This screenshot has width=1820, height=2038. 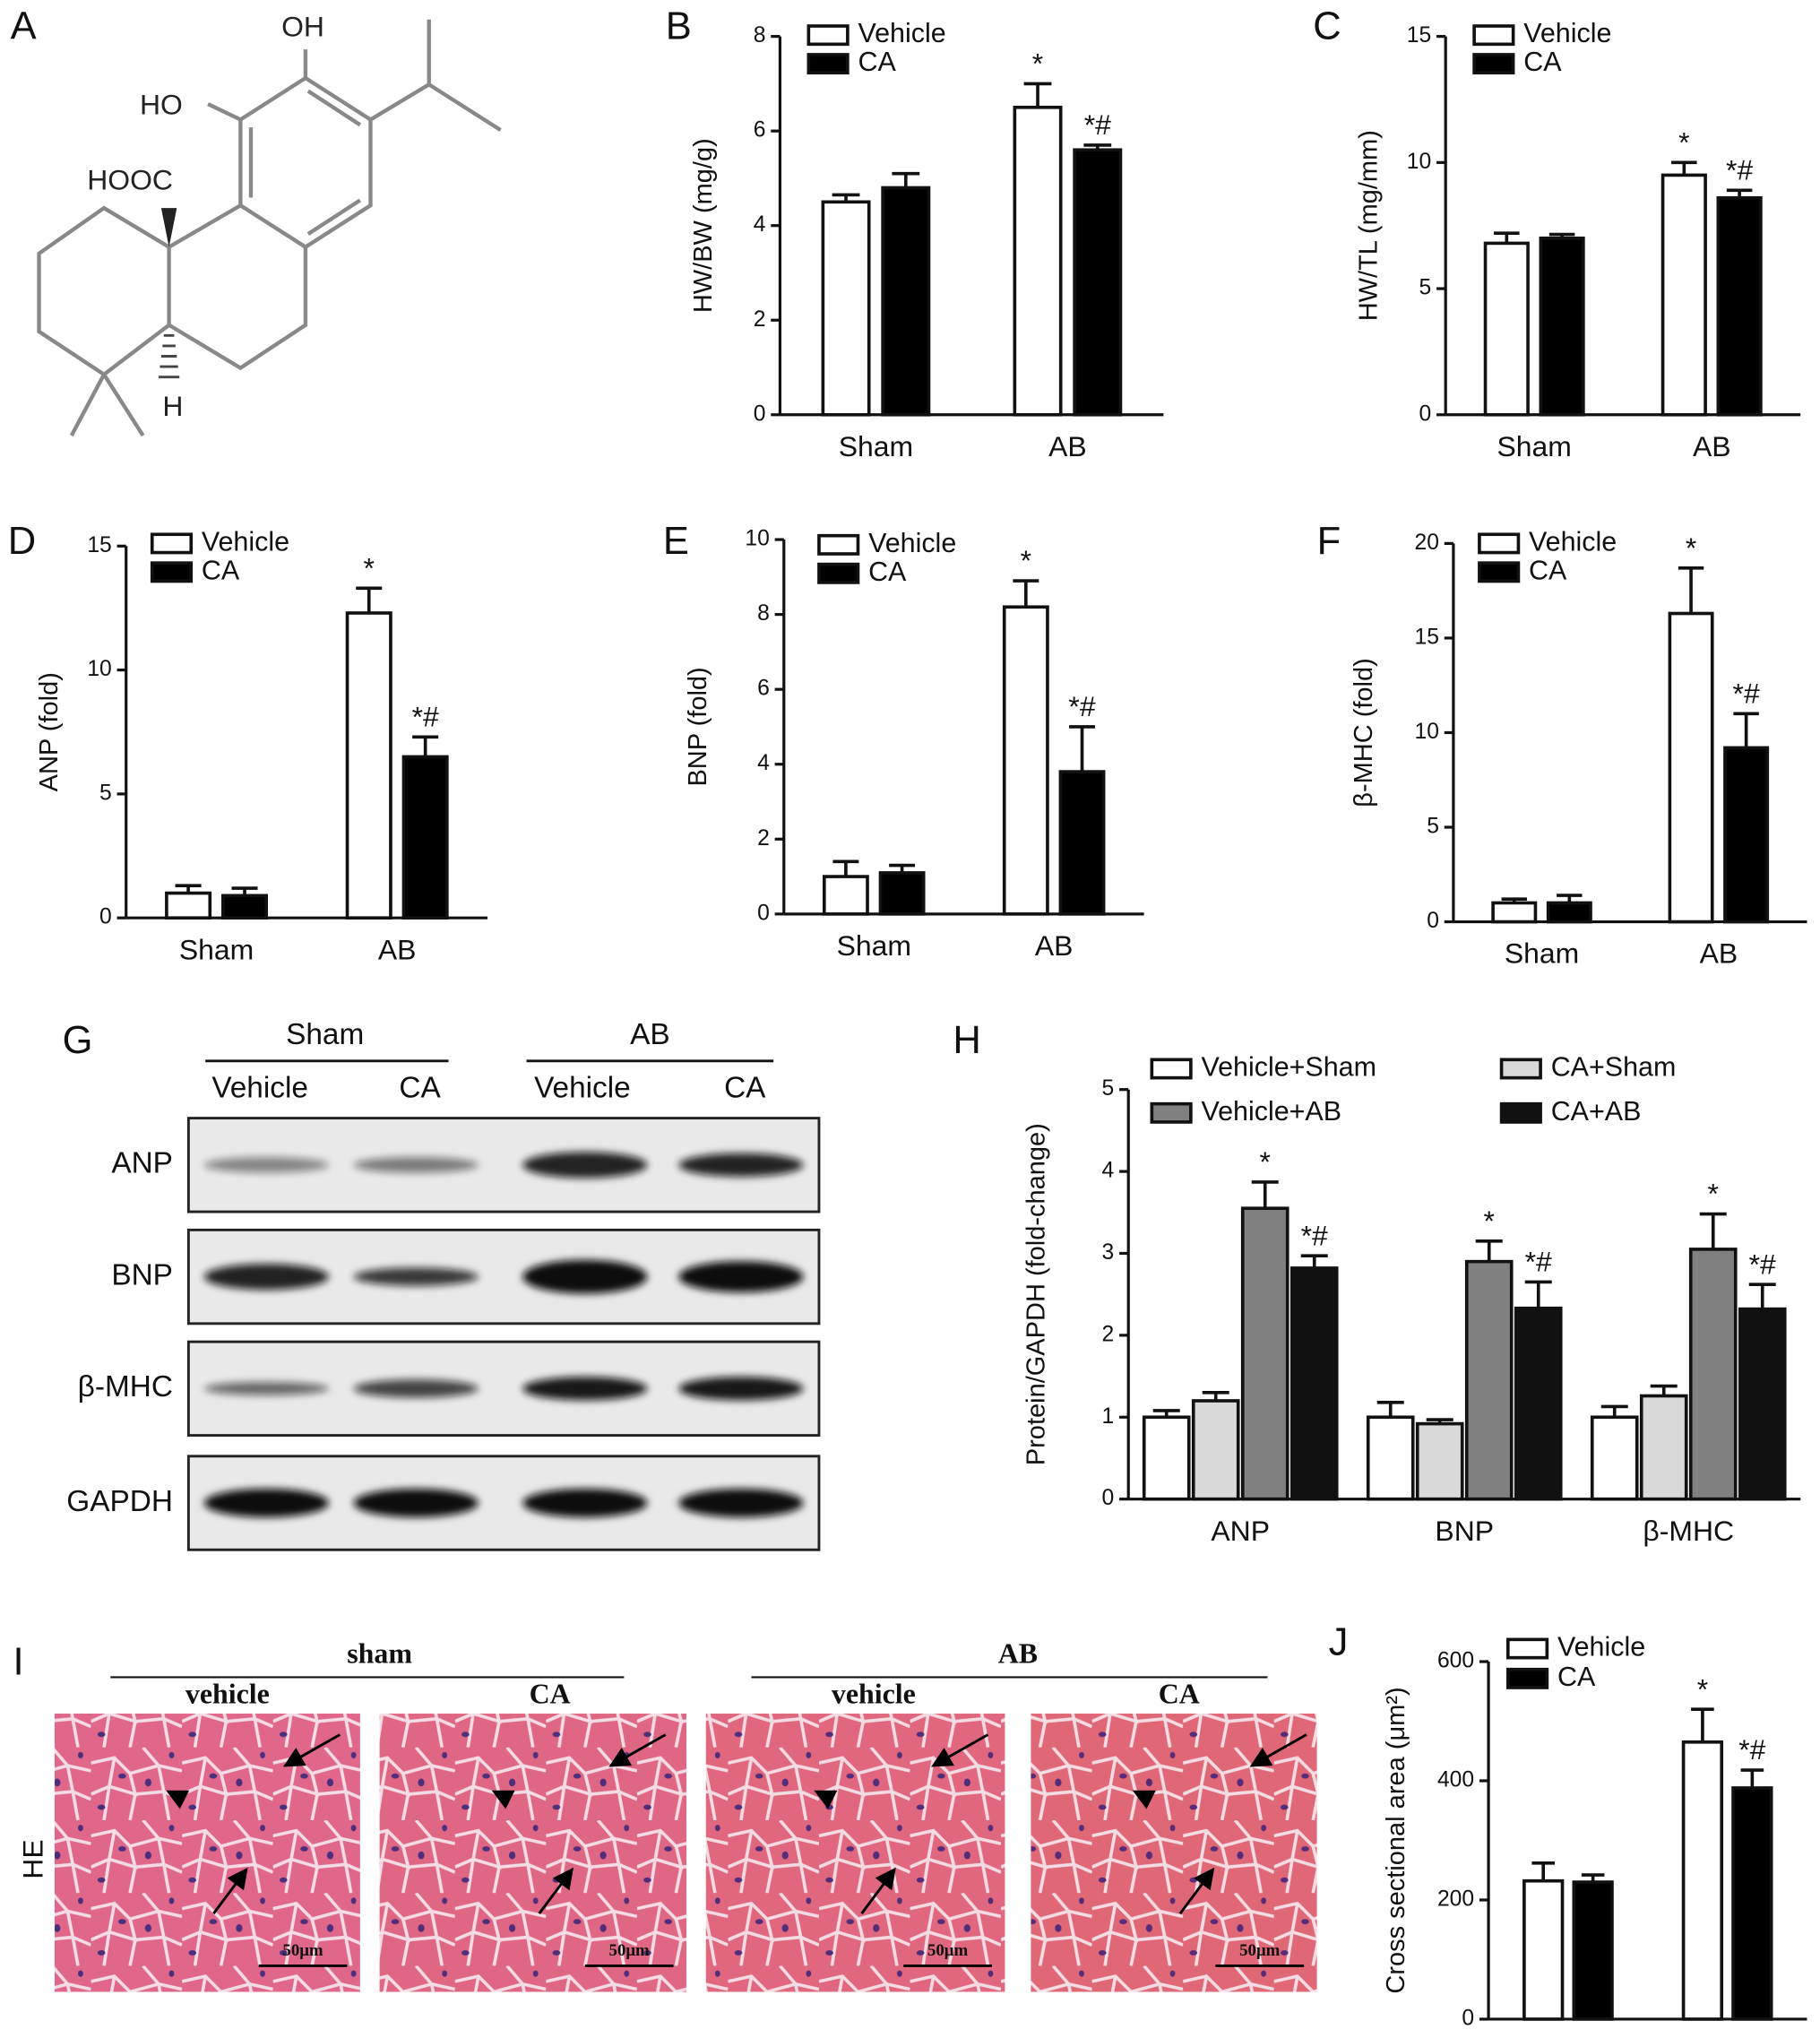 What do you see at coordinates (1108, 1416) in the screenshot?
I see `y-tick-label: 1` at bounding box center [1108, 1416].